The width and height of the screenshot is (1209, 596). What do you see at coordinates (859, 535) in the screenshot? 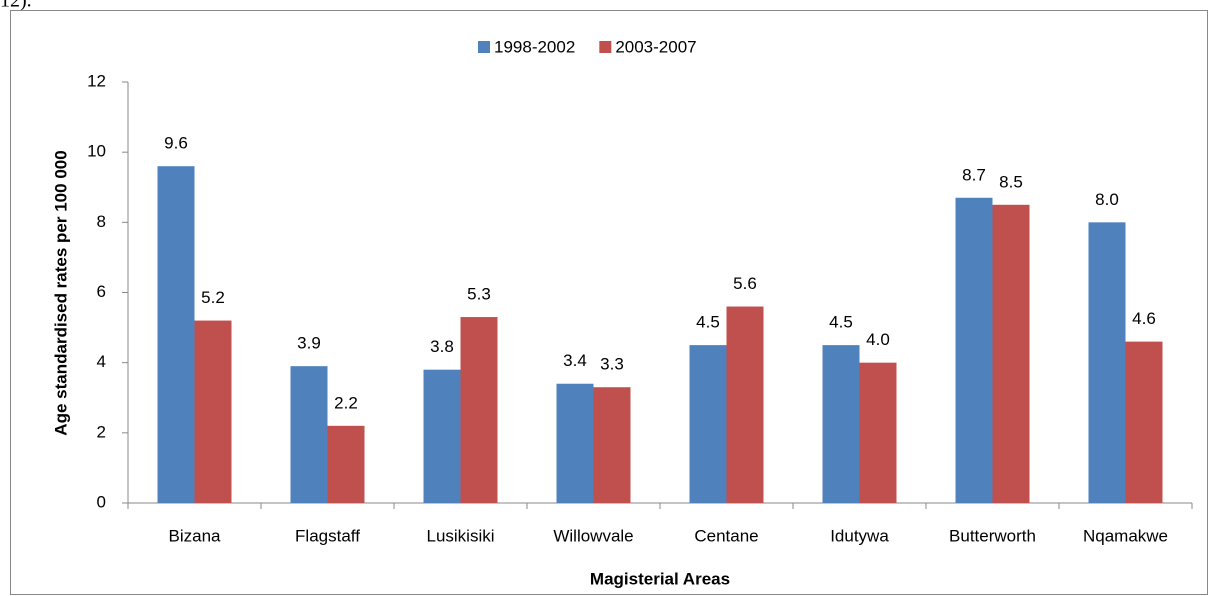
I see `x-tick-label: Idutywa` at bounding box center [859, 535].